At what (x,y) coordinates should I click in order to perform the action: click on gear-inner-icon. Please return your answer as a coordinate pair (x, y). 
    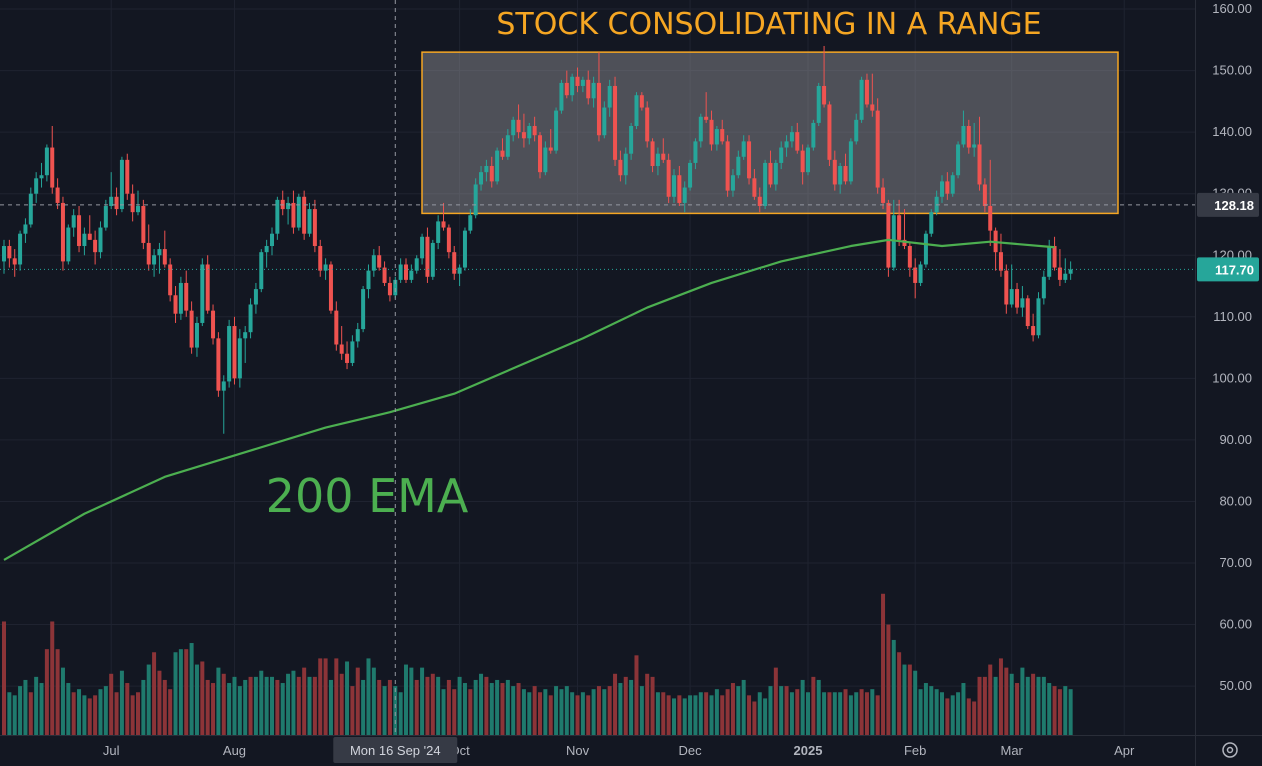
    Looking at the image, I should click on (1230, 750).